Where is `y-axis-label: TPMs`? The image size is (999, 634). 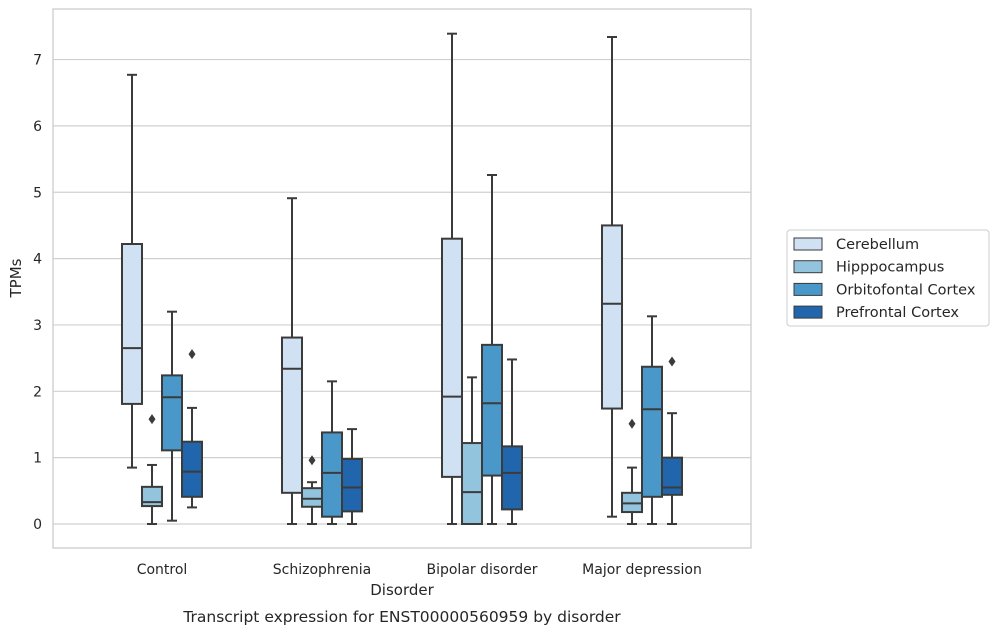
y-axis-label: TPMs is located at coordinates (16, 278).